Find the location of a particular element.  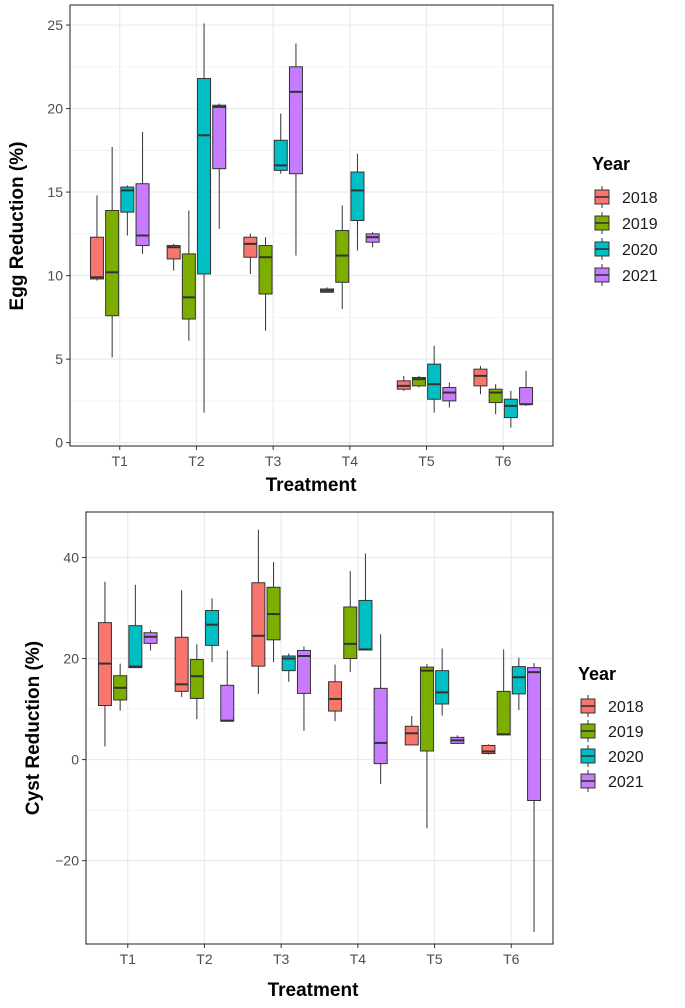

y-tick-label: 10 is located at coordinates (55, 276).